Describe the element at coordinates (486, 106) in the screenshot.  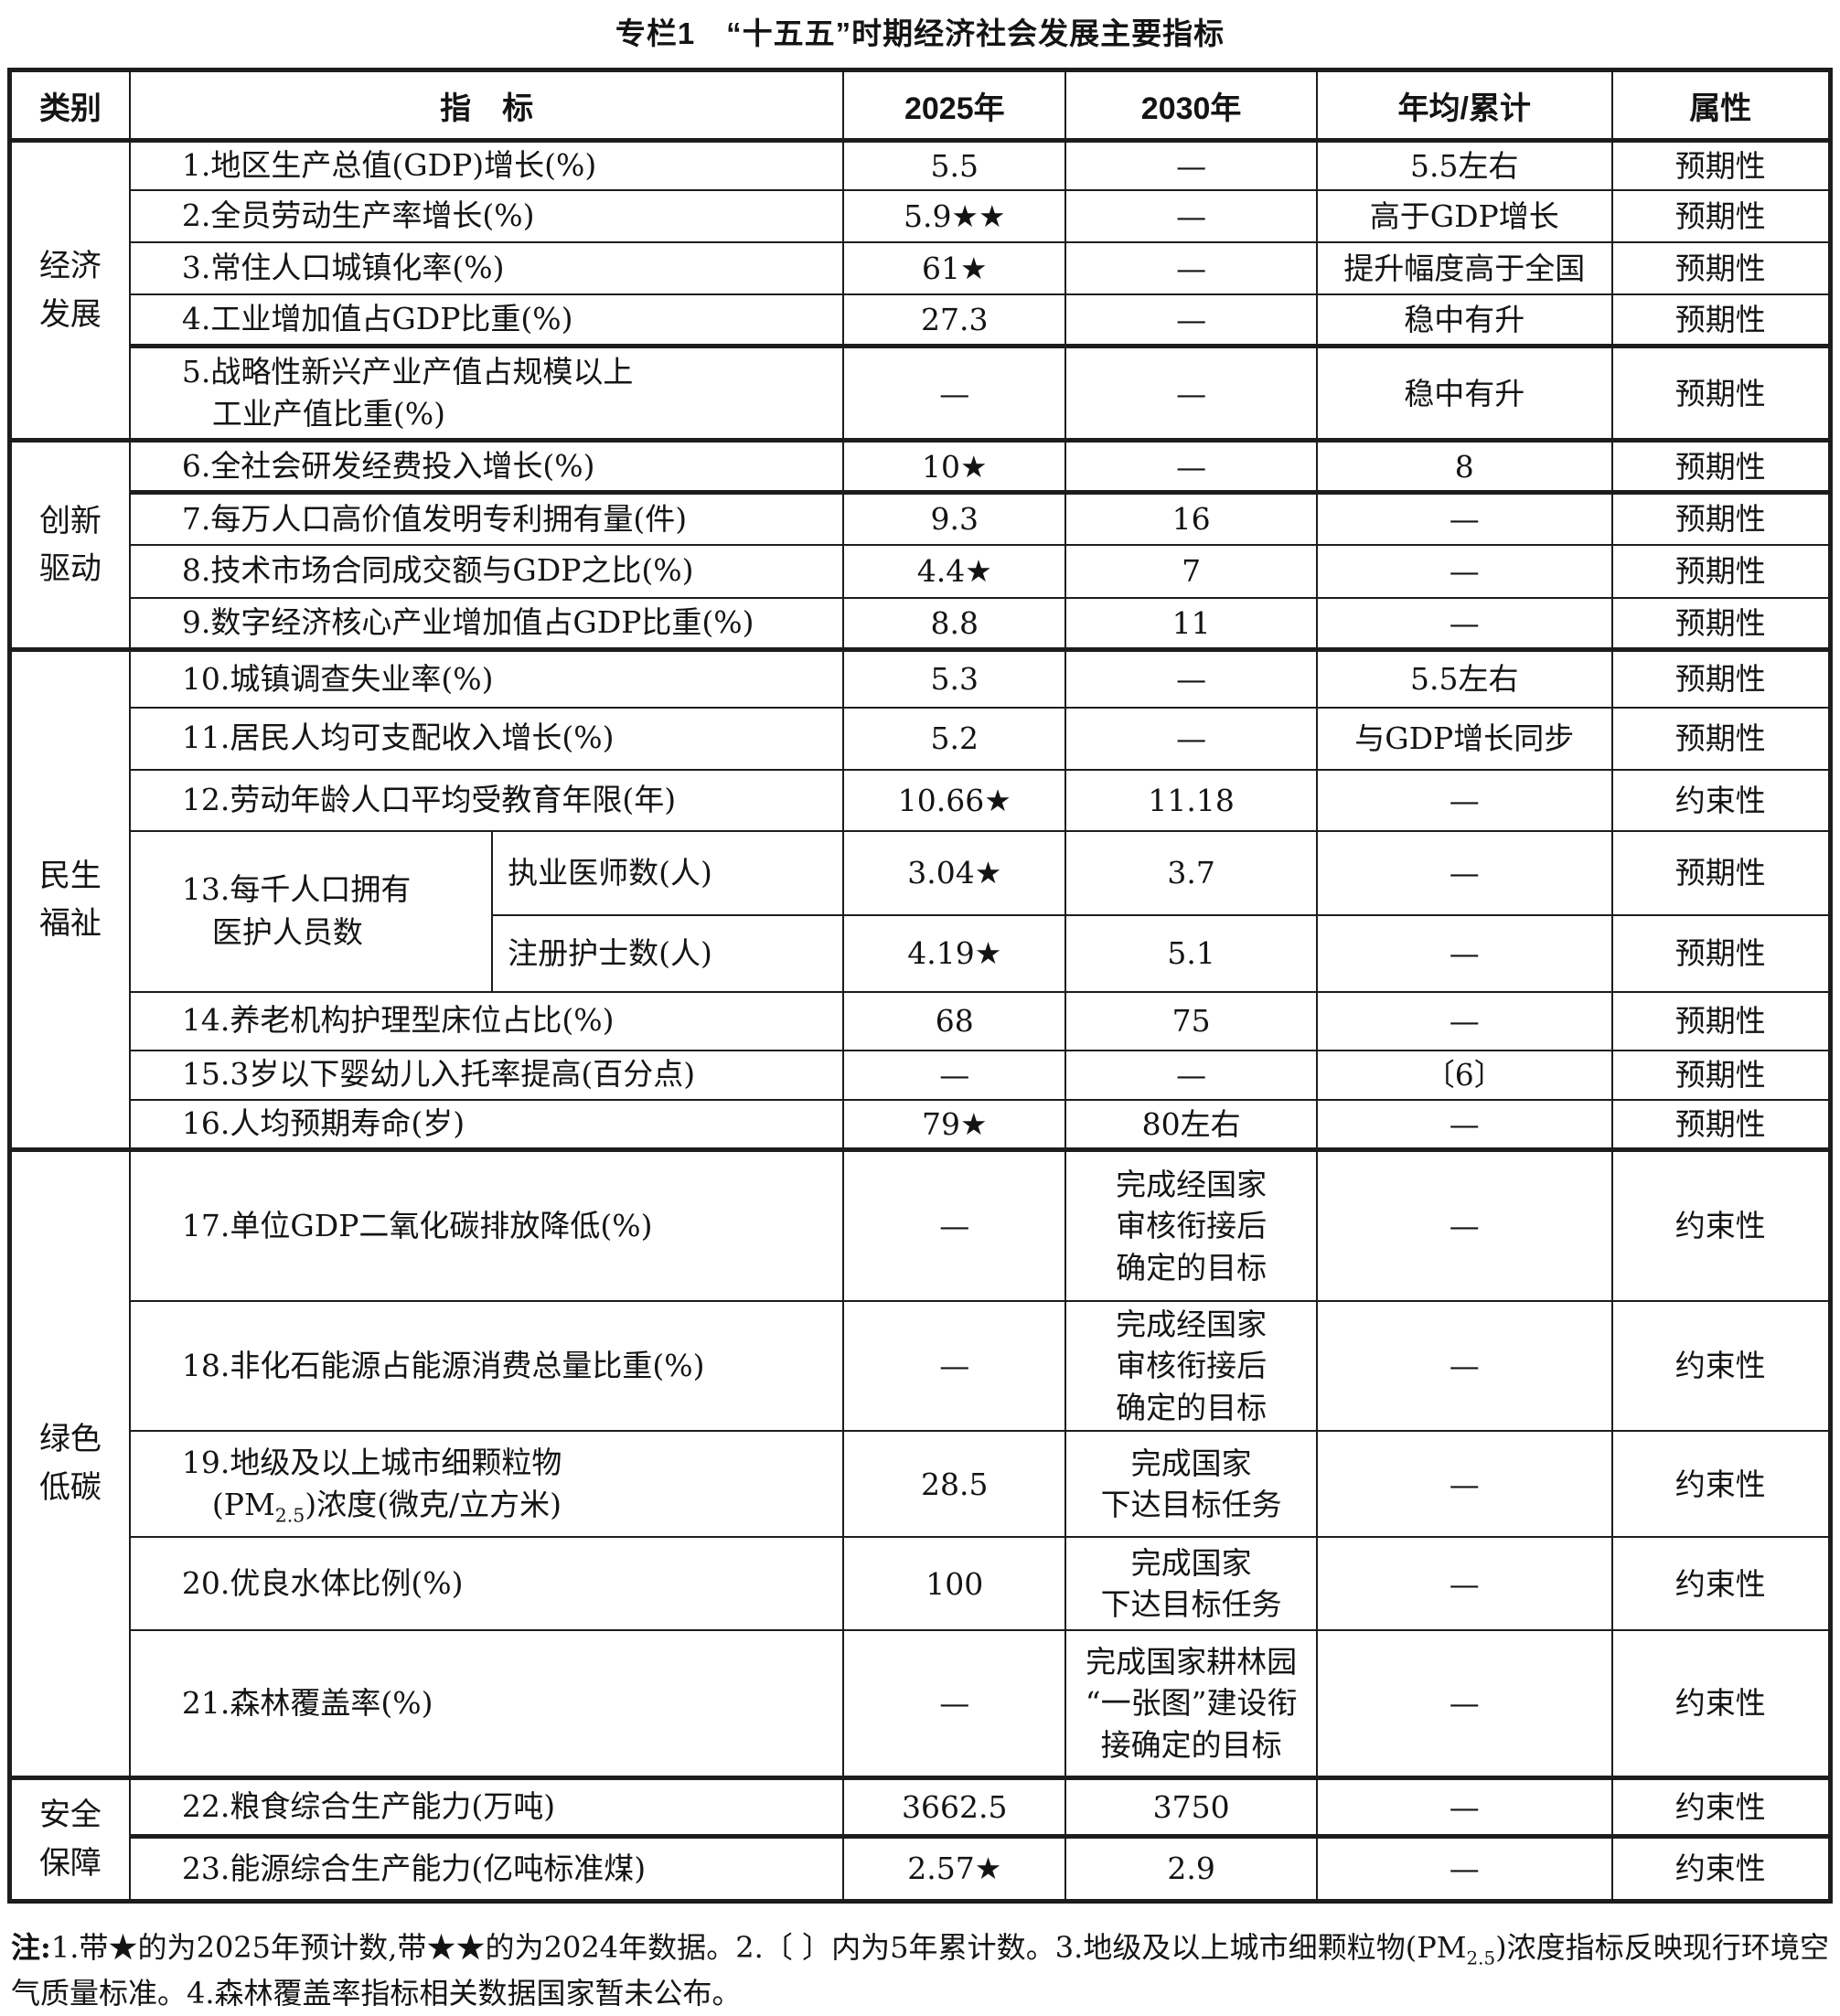
I see `header-indicator: 指 标` at that location.